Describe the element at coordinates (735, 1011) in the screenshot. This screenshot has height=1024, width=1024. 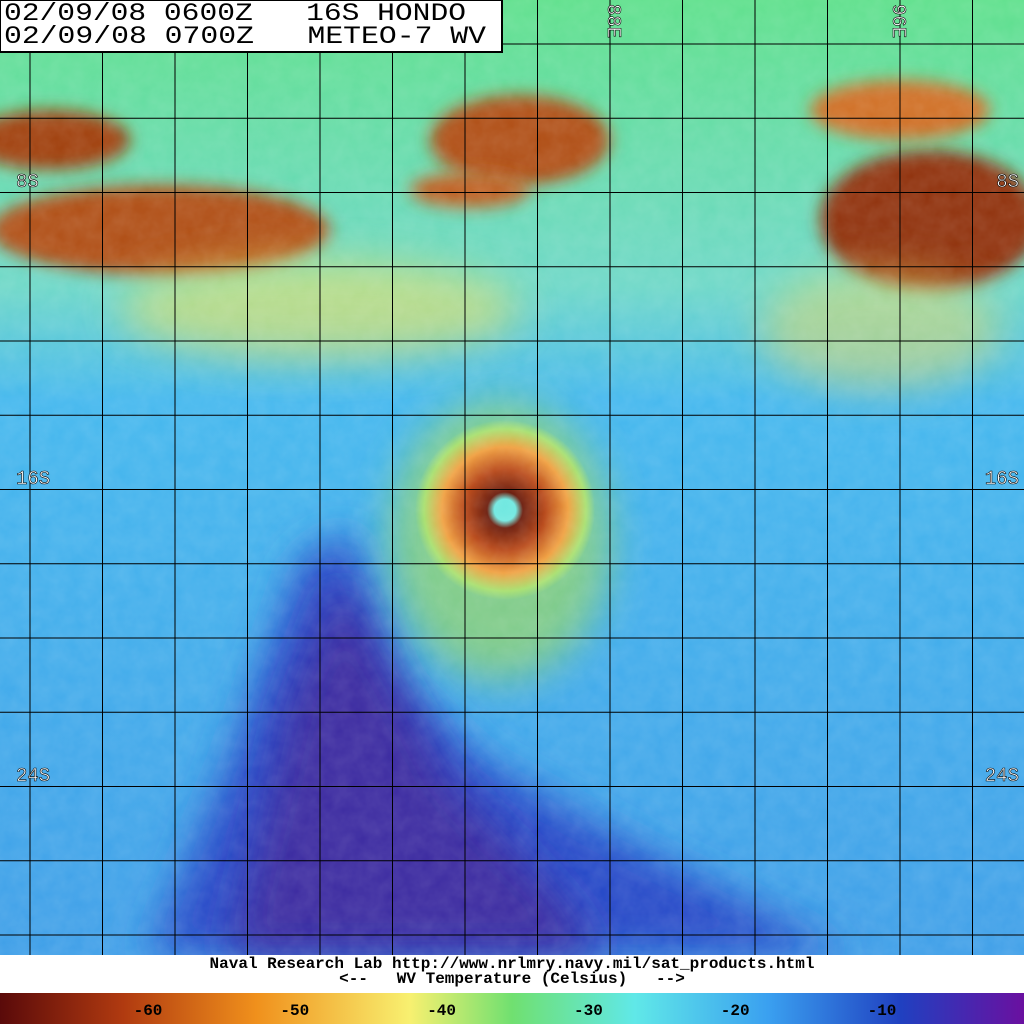
I see `colorbar-tick-label: -20` at that location.